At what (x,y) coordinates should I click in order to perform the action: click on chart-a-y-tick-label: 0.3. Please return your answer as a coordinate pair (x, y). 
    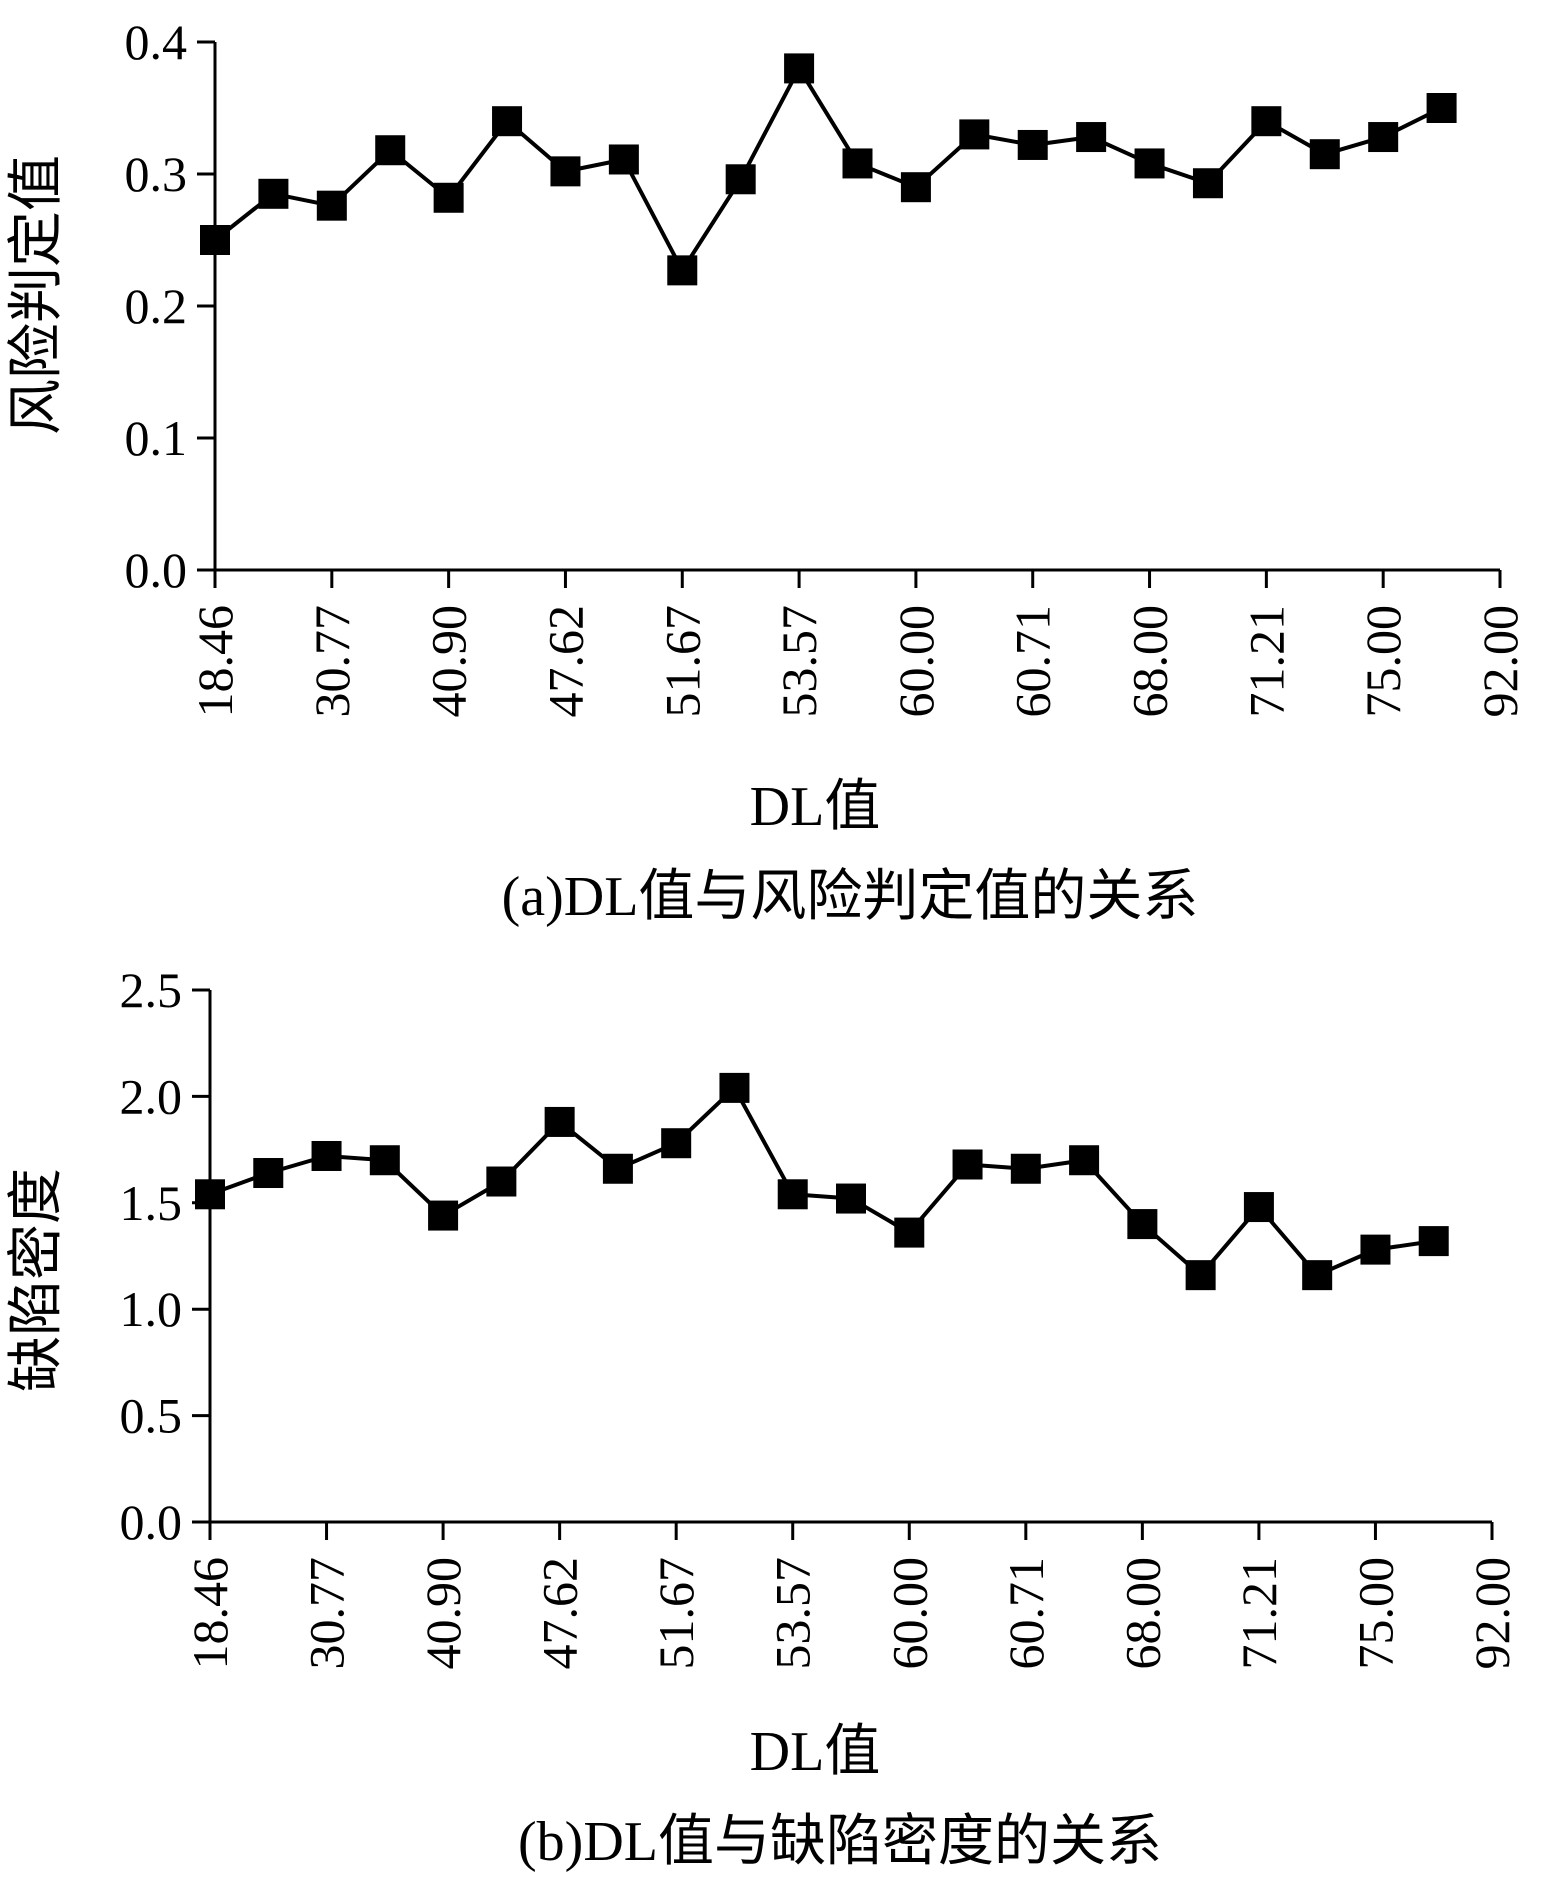
    Looking at the image, I should click on (156, 174).